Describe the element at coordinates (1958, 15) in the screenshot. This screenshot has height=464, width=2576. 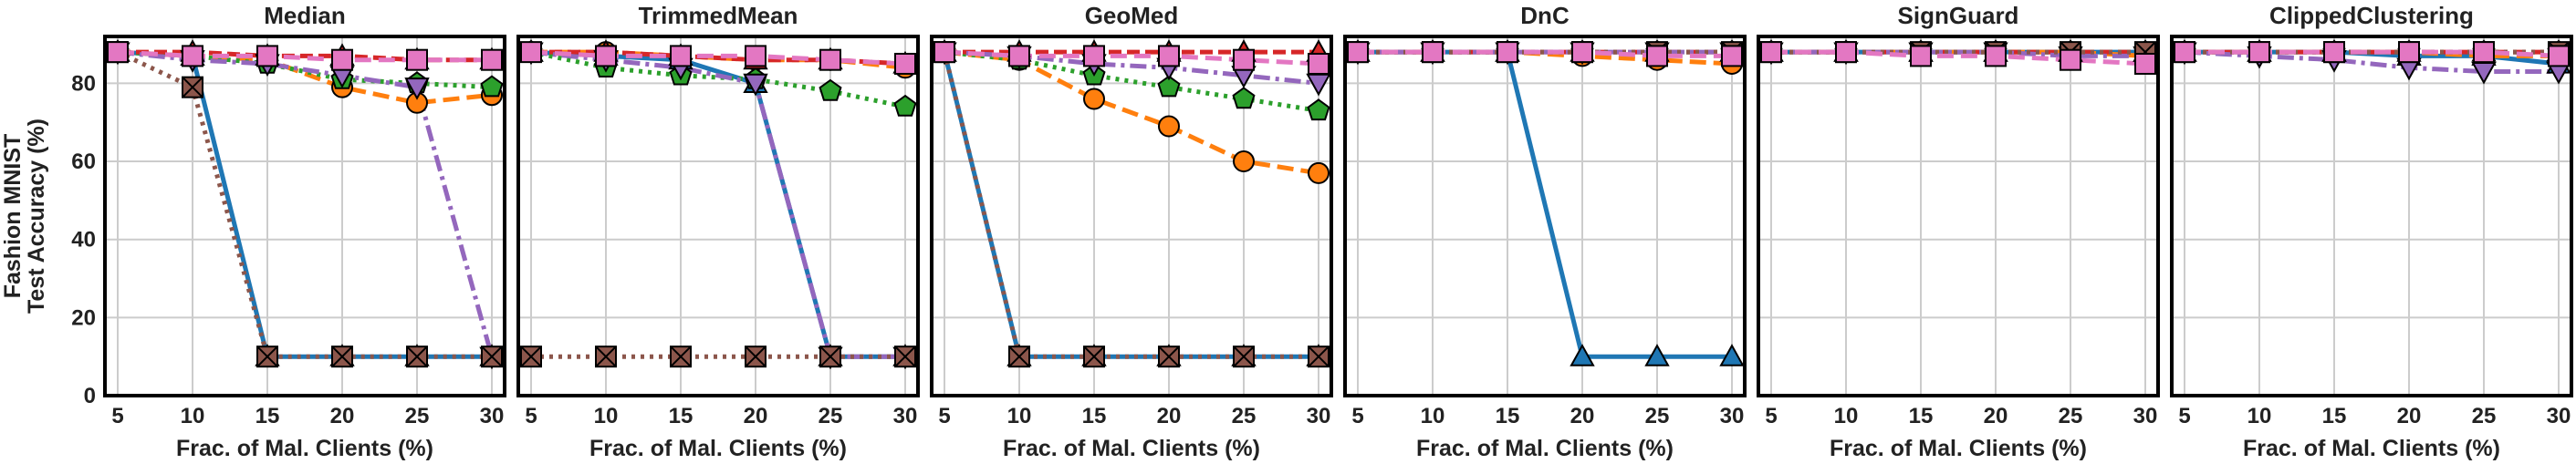
I see `panel-title: SignGuard` at that location.